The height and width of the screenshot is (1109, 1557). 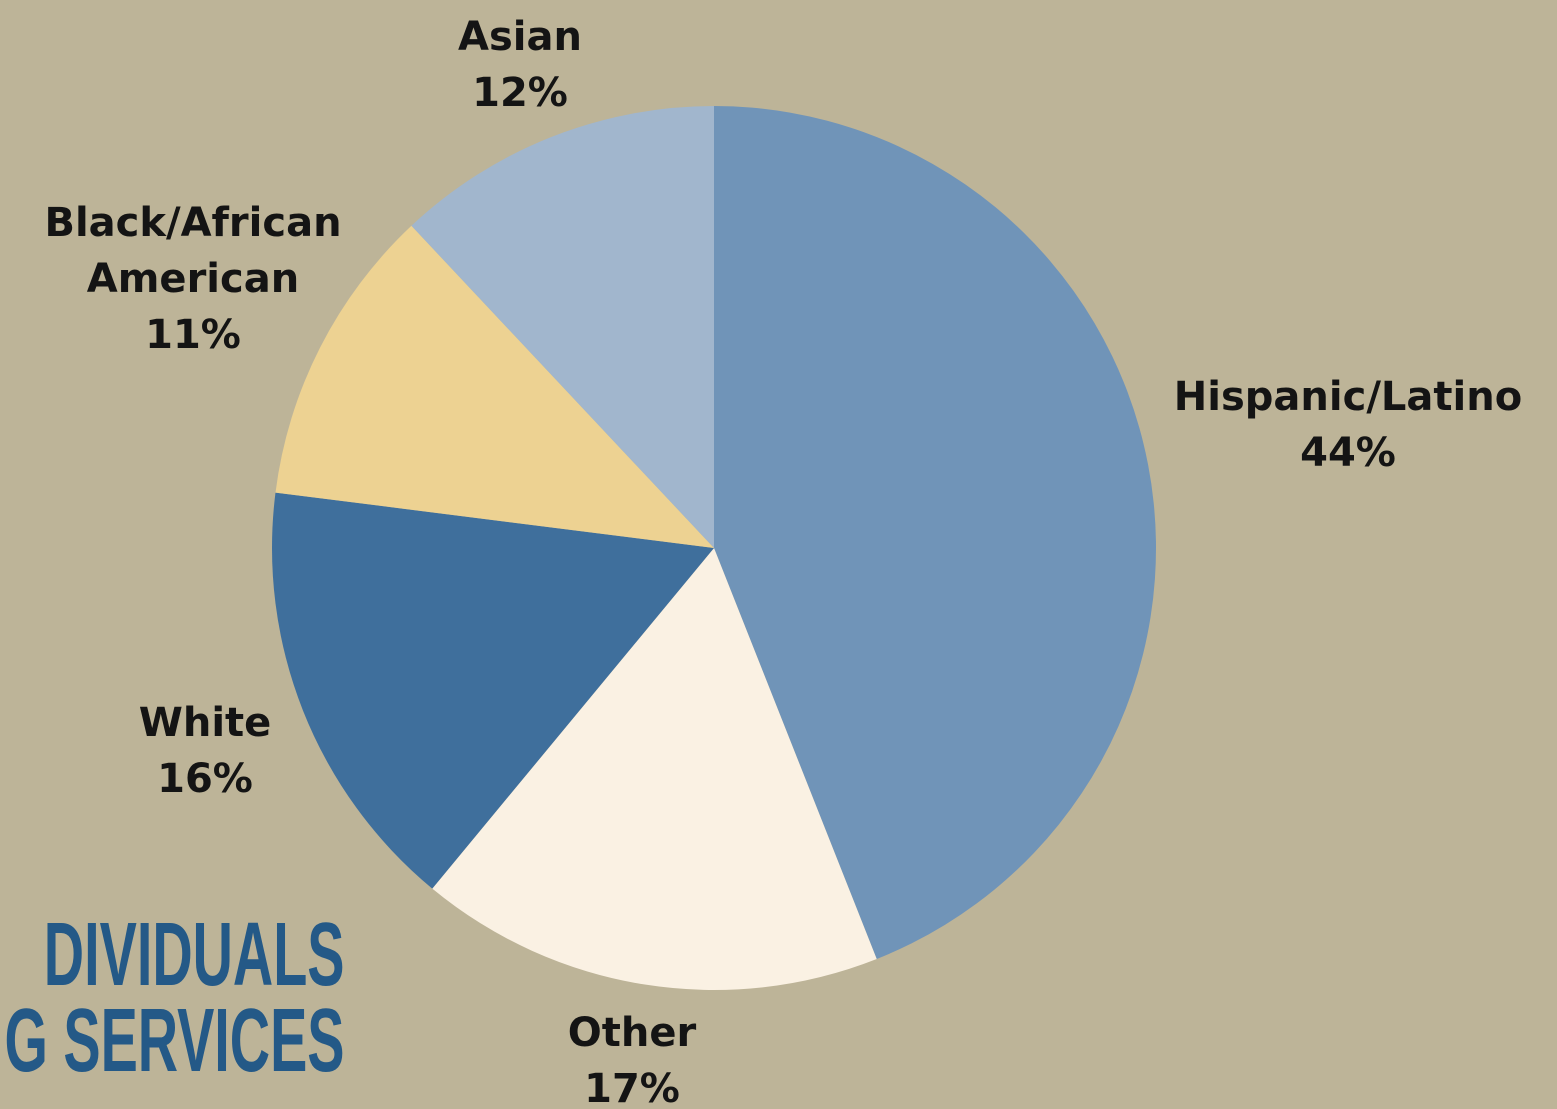 What do you see at coordinates (205, 723) in the screenshot?
I see `slice-category-label-2-0: White` at bounding box center [205, 723].